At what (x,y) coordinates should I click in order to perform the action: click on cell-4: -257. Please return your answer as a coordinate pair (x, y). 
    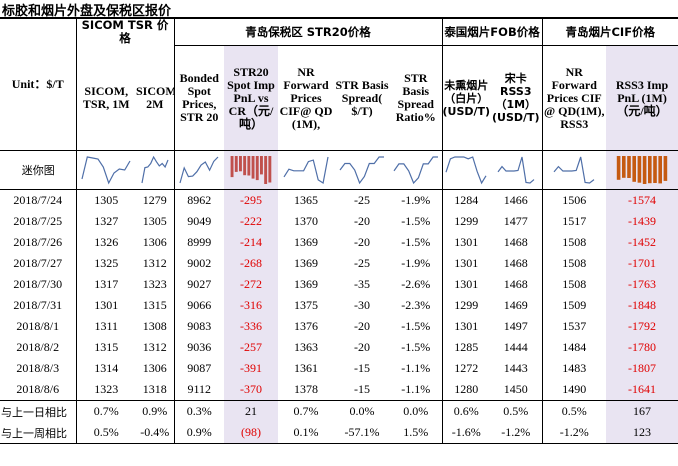
    Looking at the image, I should click on (251, 347).